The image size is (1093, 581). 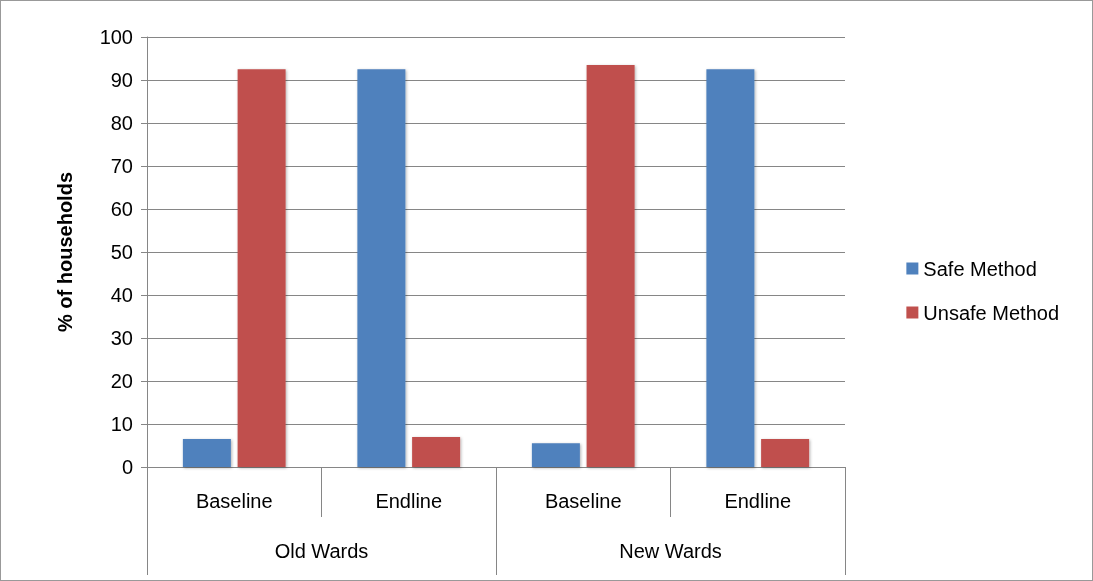 What do you see at coordinates (121, 209) in the screenshot?
I see `y-tick-label: 60` at bounding box center [121, 209].